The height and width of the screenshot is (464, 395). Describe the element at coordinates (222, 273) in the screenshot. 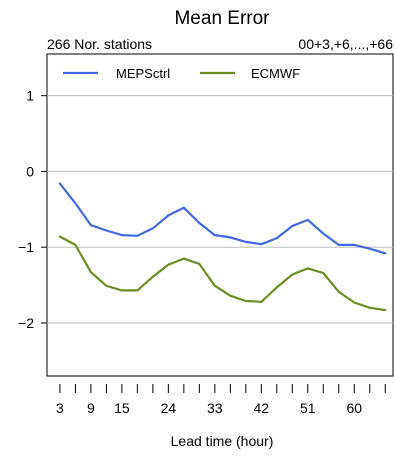

I see `series-line-ecmwf` at that location.